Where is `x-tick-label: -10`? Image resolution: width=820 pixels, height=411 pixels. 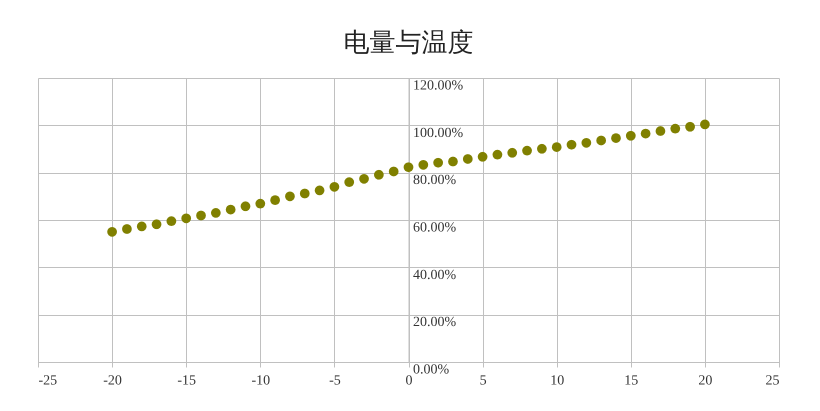
x-tick-label: -10 is located at coordinates (260, 381).